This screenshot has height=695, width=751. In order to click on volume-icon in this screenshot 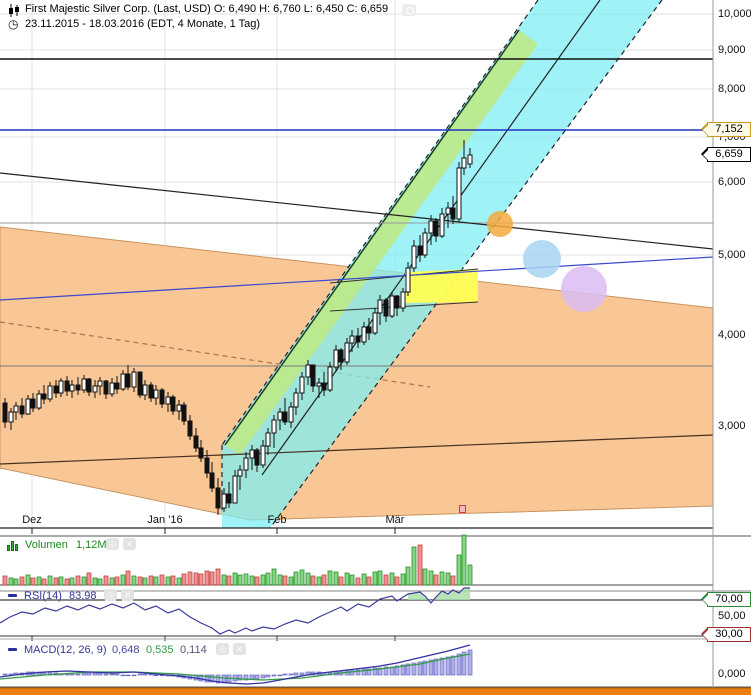, I will do `click(13, 546)`.